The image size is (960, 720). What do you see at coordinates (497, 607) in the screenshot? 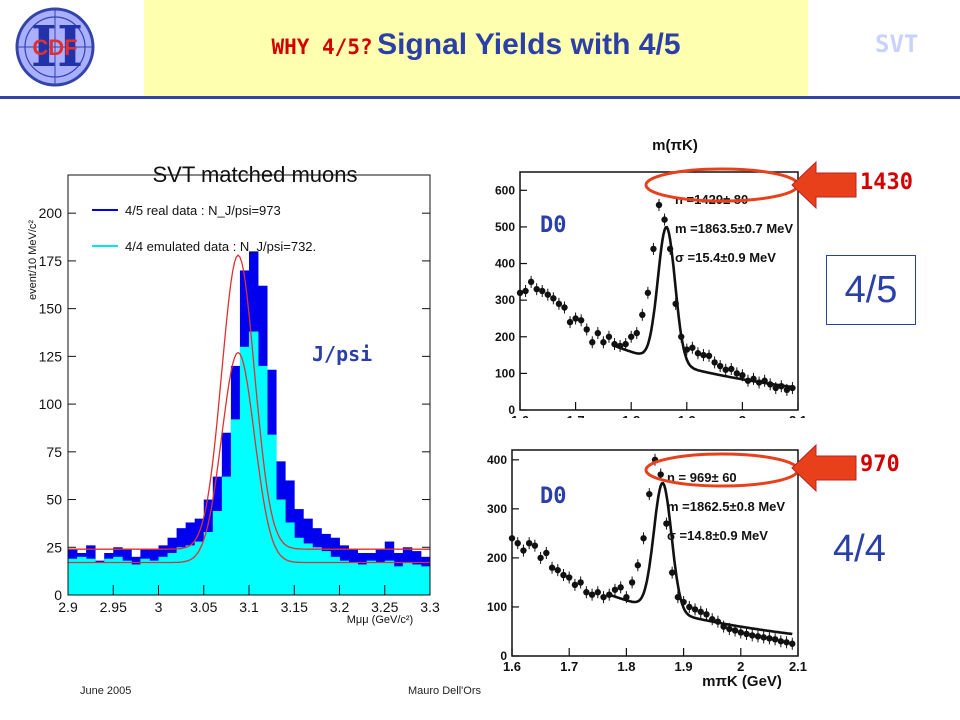
I see `y-tick-label: 100` at bounding box center [497, 607].